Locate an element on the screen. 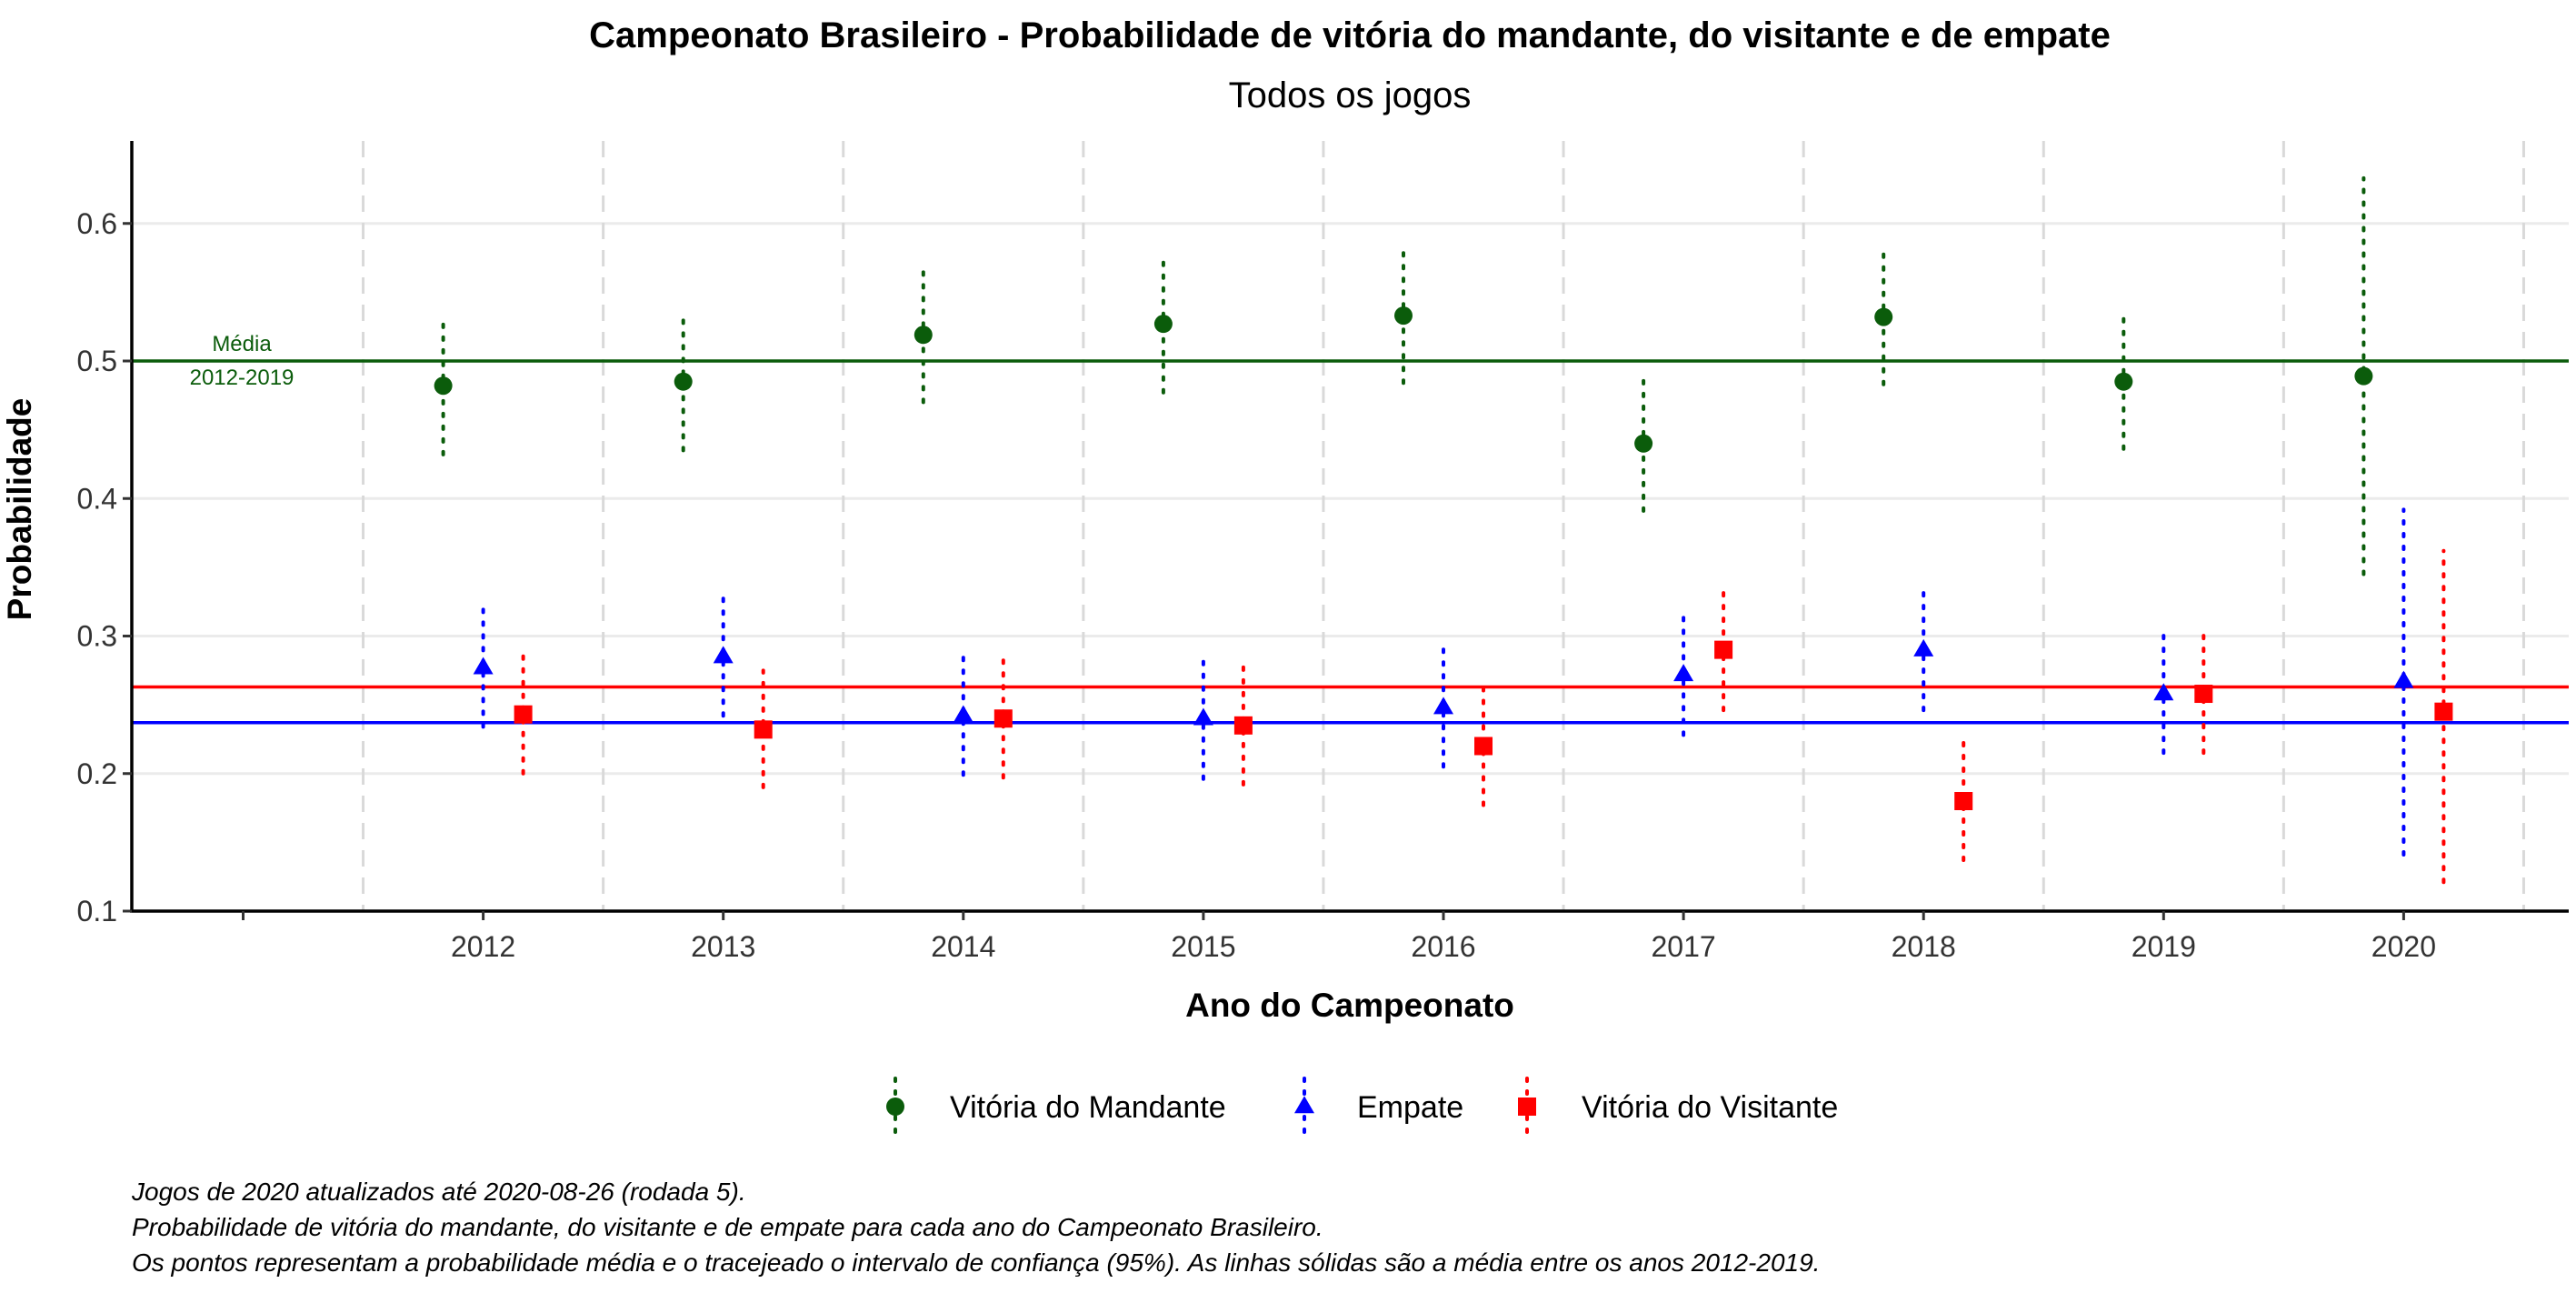 This screenshot has width=2576, height=1293. x-tick-label: 2013 is located at coordinates (723, 946).